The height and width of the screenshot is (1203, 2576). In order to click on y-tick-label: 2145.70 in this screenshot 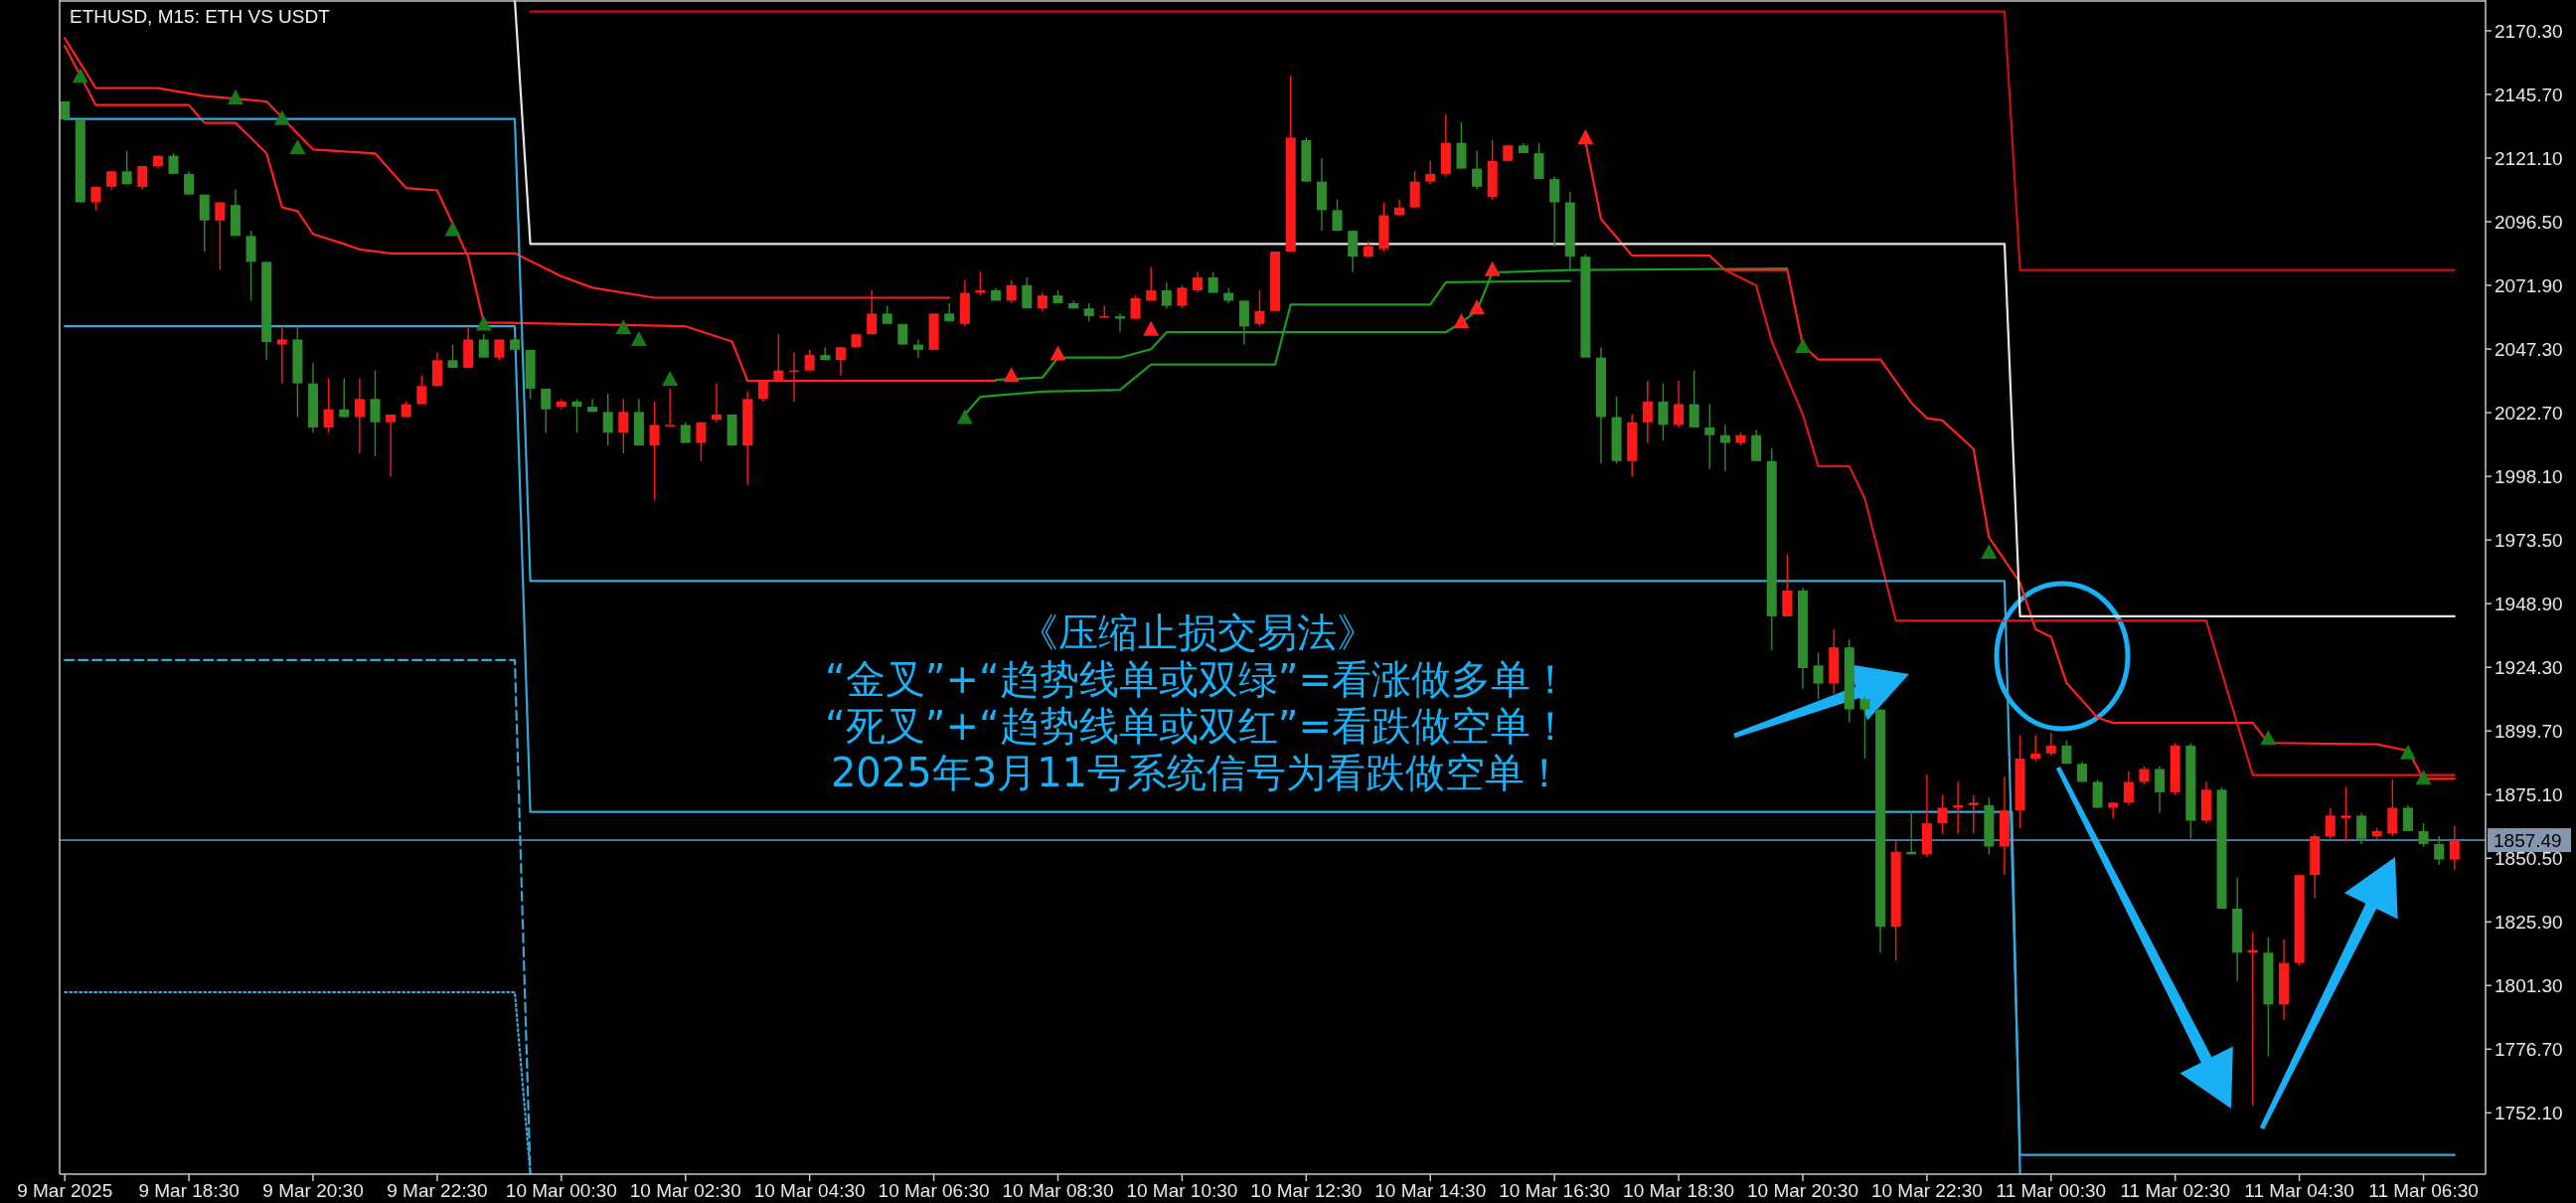, I will do `click(2529, 94)`.